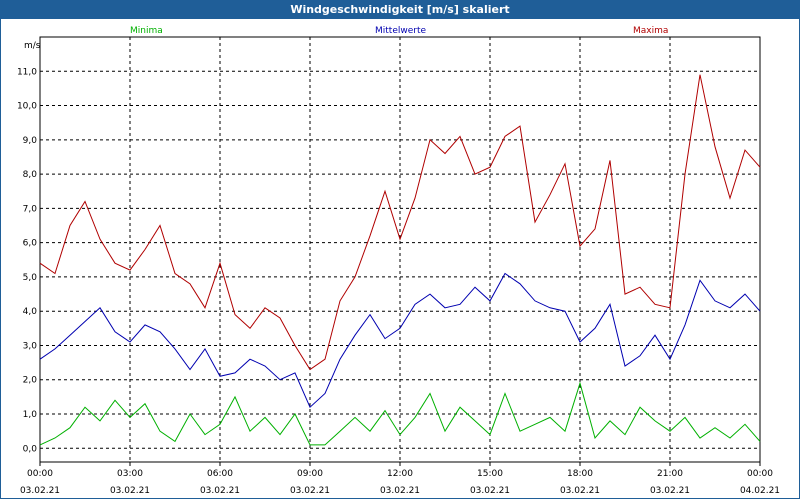 This screenshot has width=800, height=500. I want to click on x-tick-time: 06:00, so click(220, 474).